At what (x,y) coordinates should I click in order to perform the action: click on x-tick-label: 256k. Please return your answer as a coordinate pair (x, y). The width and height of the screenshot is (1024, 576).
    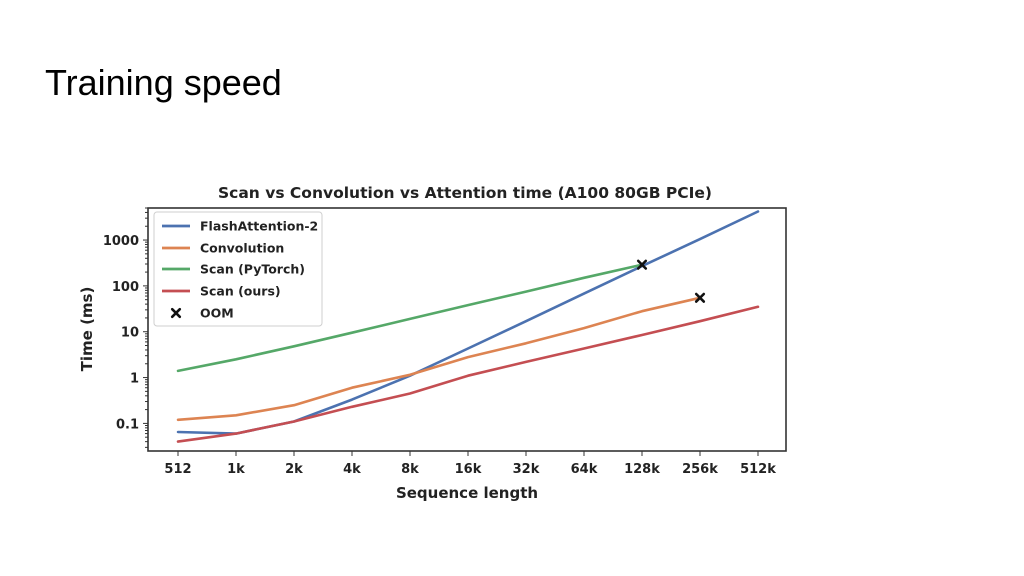
    Looking at the image, I should click on (700, 469).